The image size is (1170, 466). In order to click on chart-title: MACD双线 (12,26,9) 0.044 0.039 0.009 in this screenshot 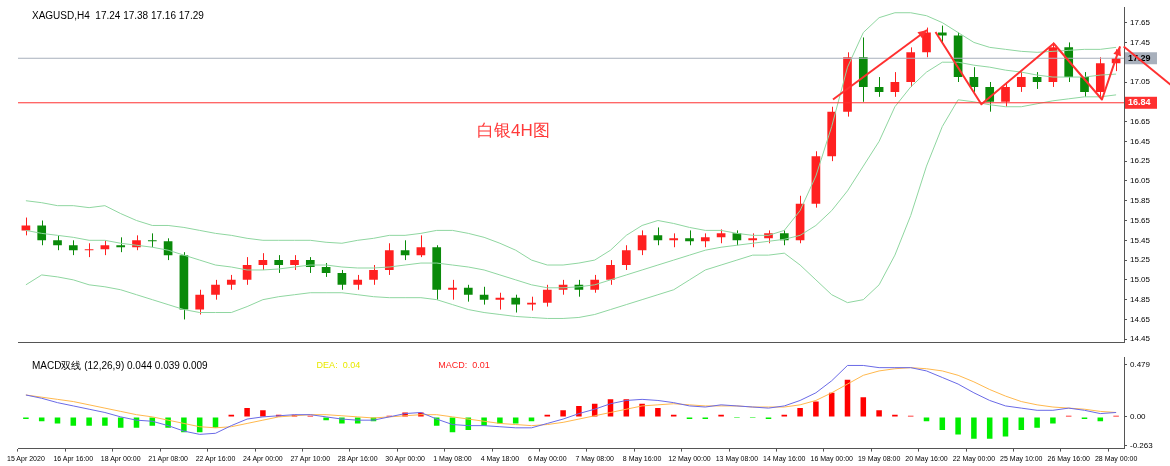, I will do `click(120, 365)`.